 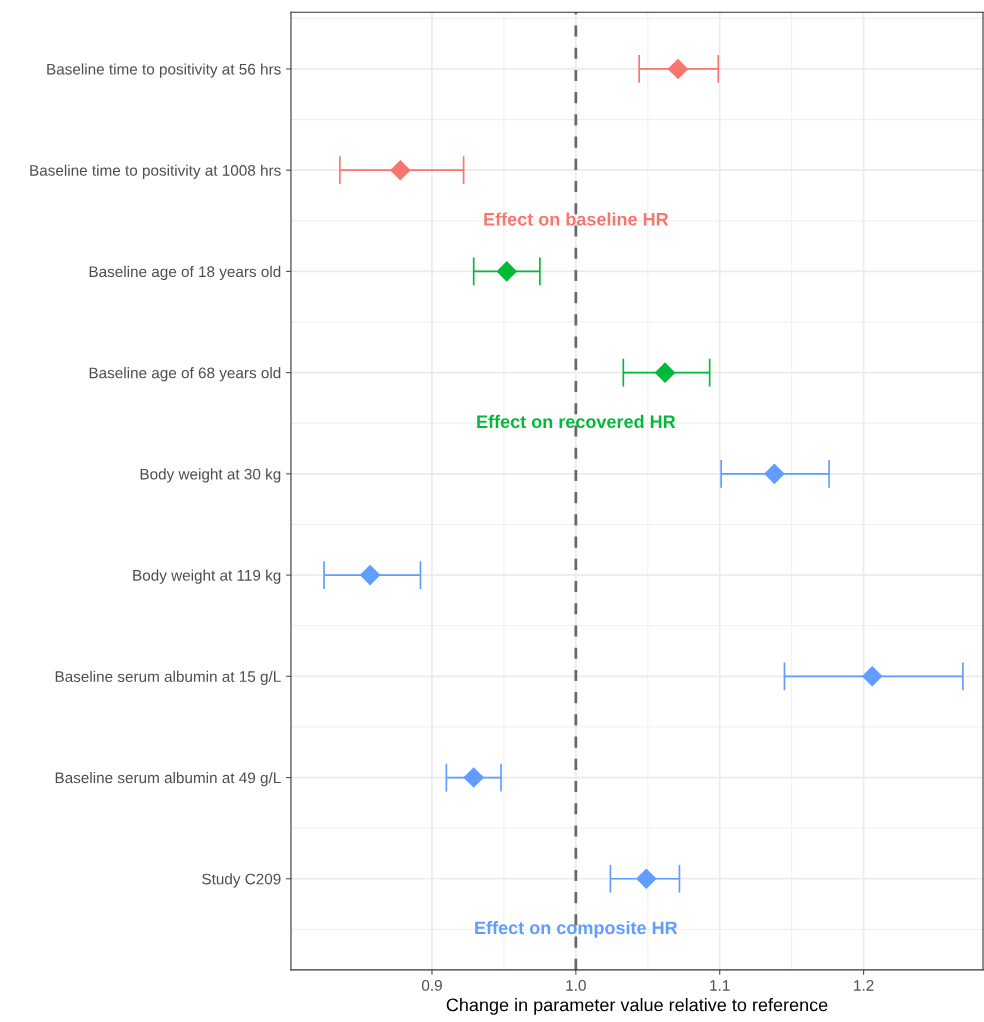 I want to click on x-tick-label: 1.1, so click(x=720, y=985).